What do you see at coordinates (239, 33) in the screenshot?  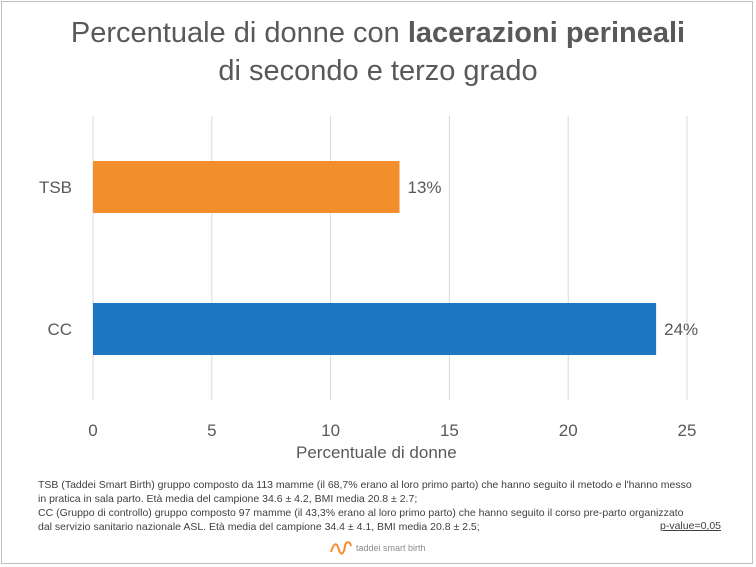 I see `title-part1: Percentuale di donne con` at bounding box center [239, 33].